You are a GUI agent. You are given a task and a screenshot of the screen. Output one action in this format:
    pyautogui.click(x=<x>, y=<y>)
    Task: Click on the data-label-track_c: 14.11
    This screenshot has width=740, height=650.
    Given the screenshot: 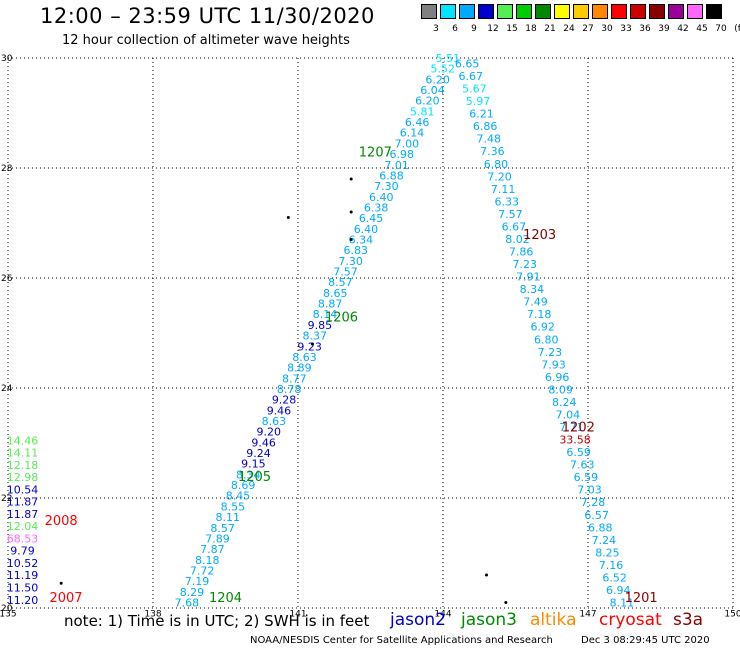 What is the action you would take?
    pyautogui.click(x=23, y=453)
    